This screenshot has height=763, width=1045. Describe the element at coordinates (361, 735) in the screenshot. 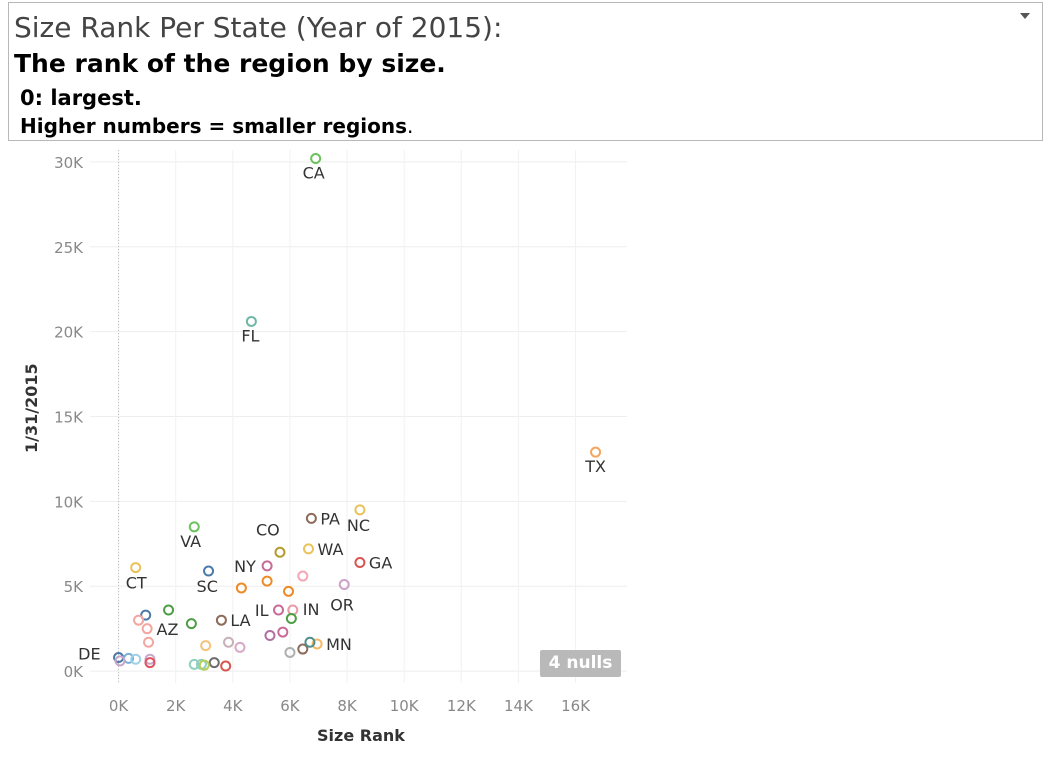

I see `x-axis-title: Size Rank` at that location.